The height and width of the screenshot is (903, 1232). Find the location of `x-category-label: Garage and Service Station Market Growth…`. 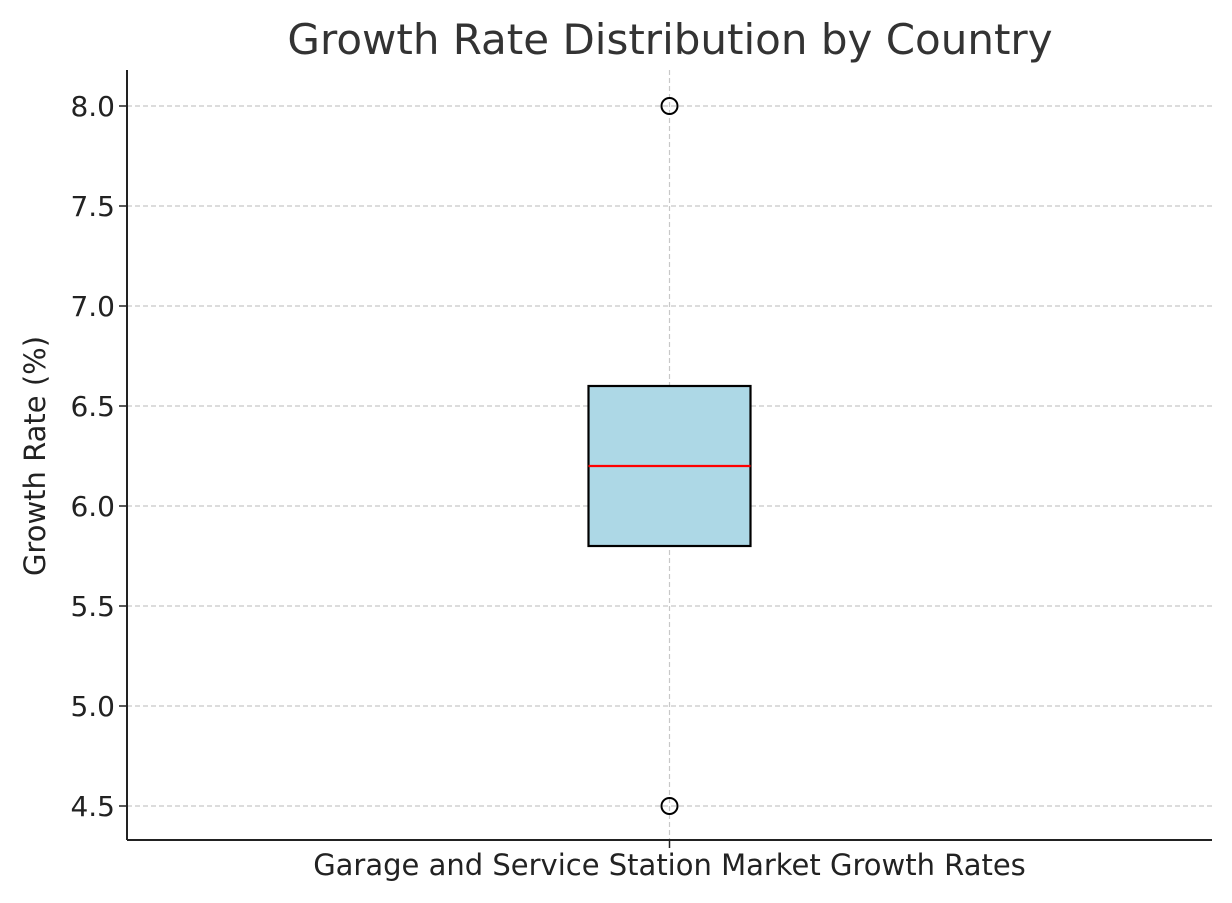

x-category-label: Garage and Service Station Market Growth… is located at coordinates (669, 865).